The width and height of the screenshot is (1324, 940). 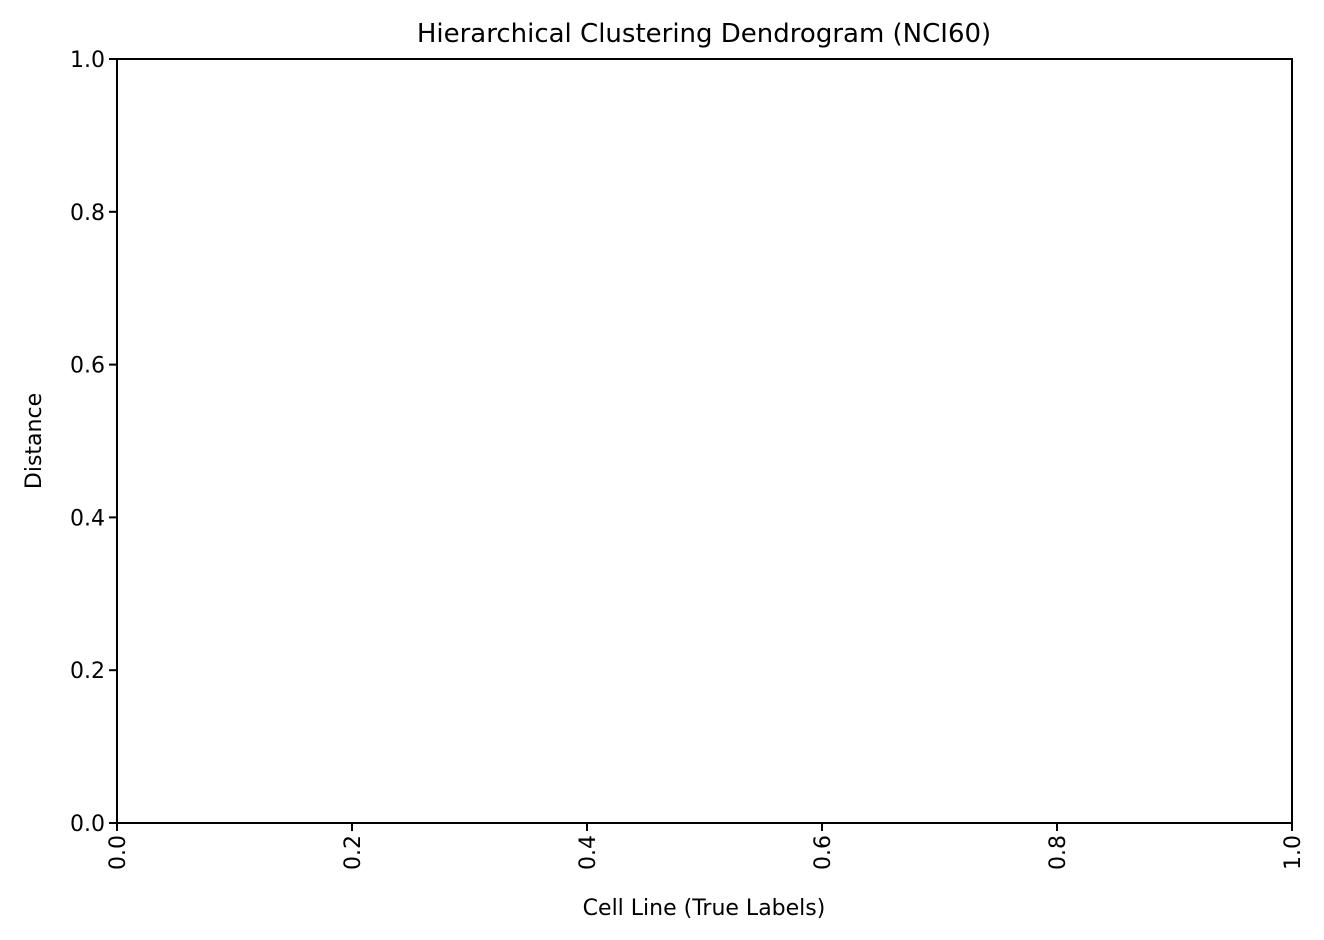 What do you see at coordinates (706, 846) in the screenshot?
I see `x-axis: 0.0 0.2 0.4 0.6 0.8 1.0` at bounding box center [706, 846].